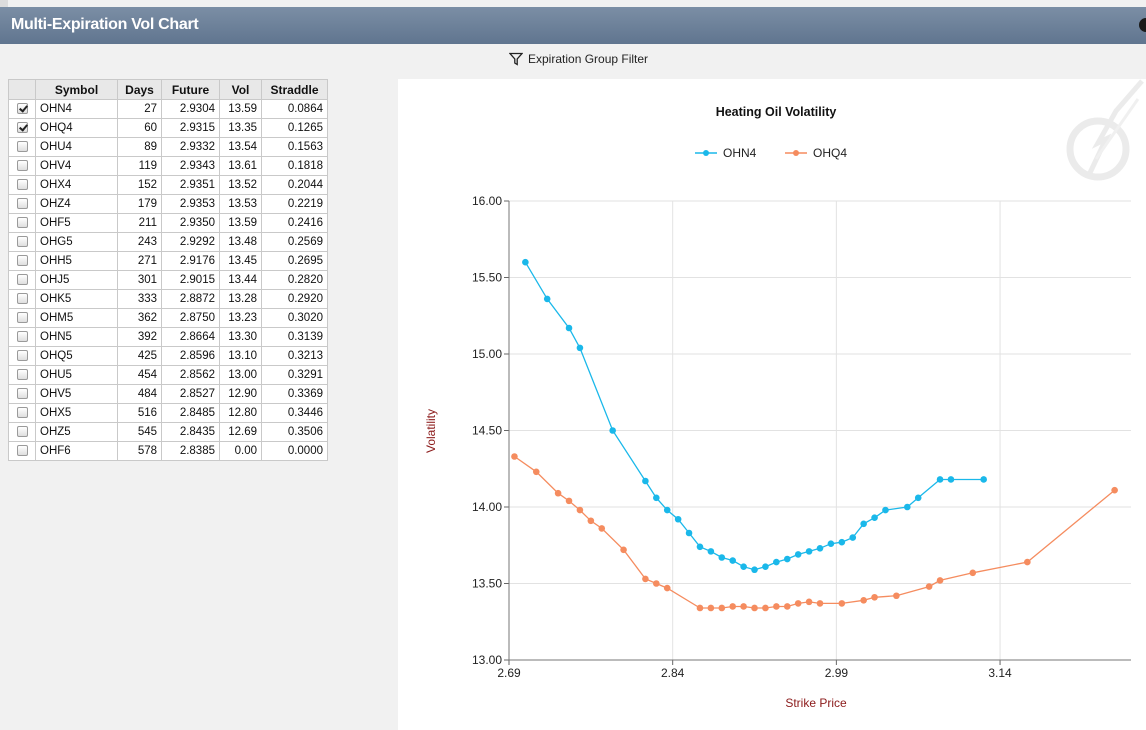  Describe the element at coordinates (168, 280) in the screenshot. I see `table-row: OHJ5 301 2.9015 13.44 0.2820` at that location.